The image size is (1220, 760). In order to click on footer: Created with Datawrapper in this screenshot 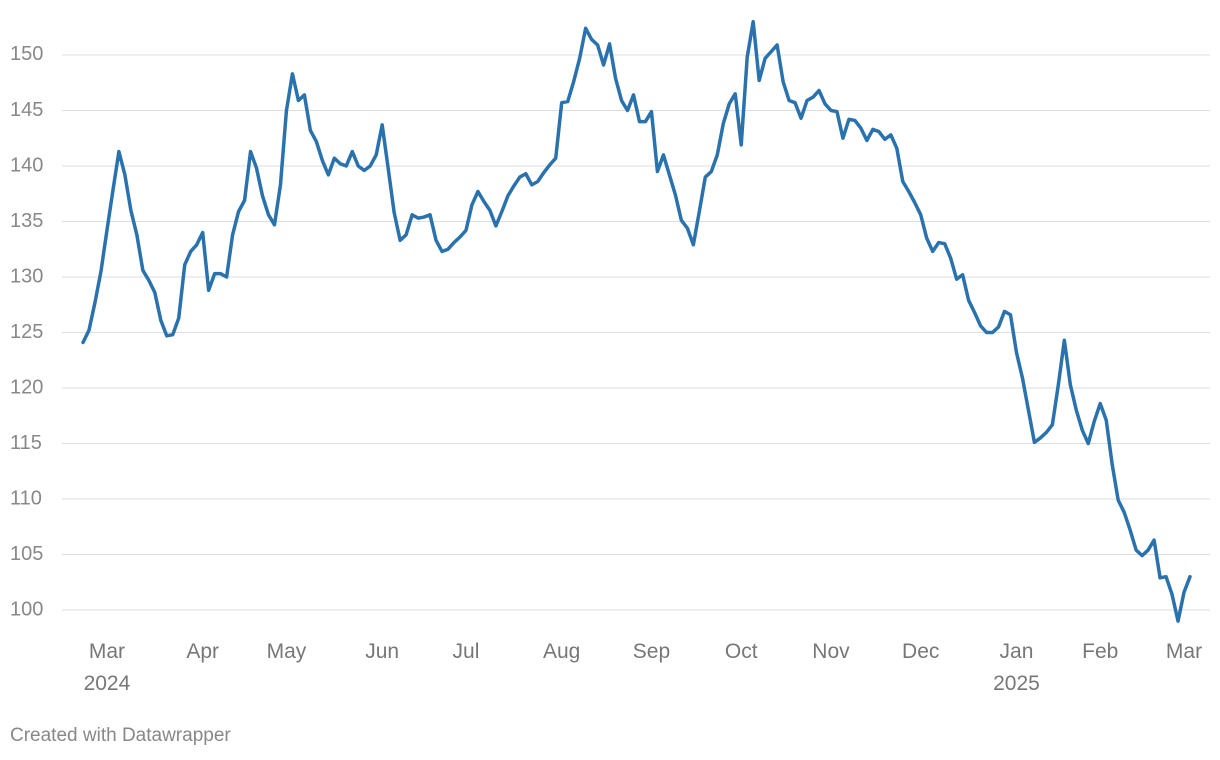, I will do `click(120, 735)`.